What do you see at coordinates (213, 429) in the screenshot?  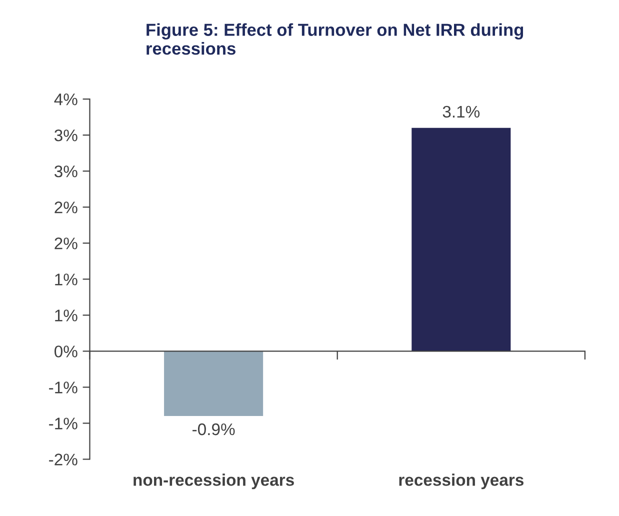 I see `data-label: -0.9%` at bounding box center [213, 429].